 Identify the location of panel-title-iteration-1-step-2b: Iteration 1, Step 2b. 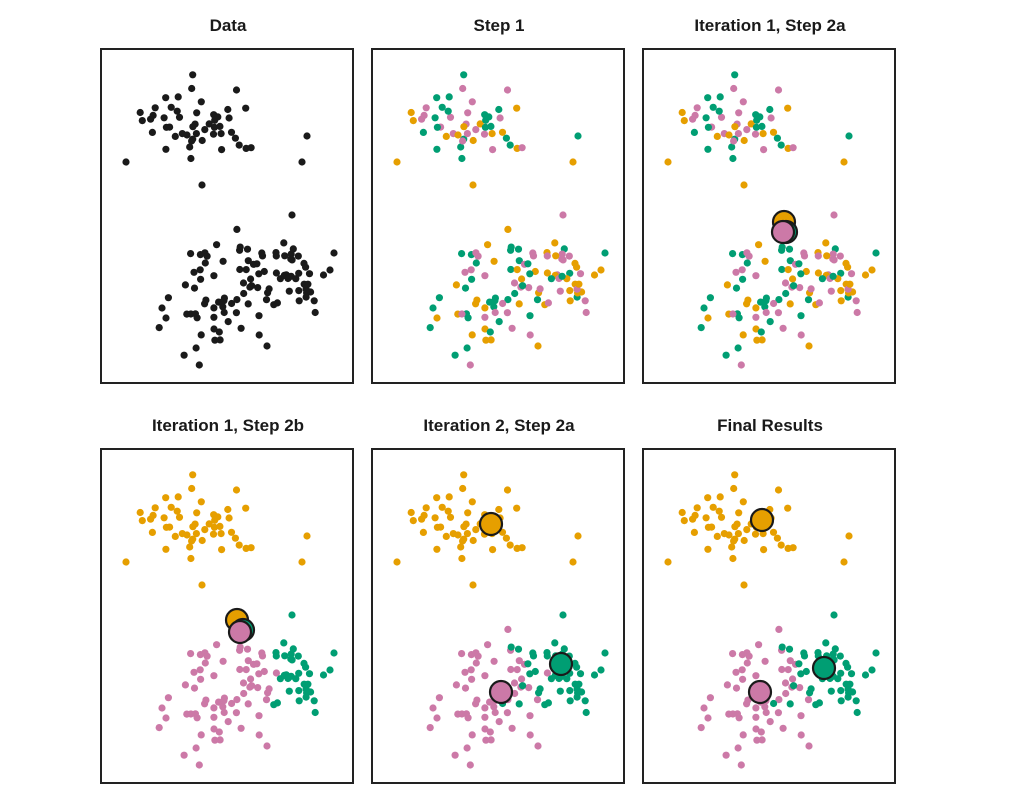
(228, 425).